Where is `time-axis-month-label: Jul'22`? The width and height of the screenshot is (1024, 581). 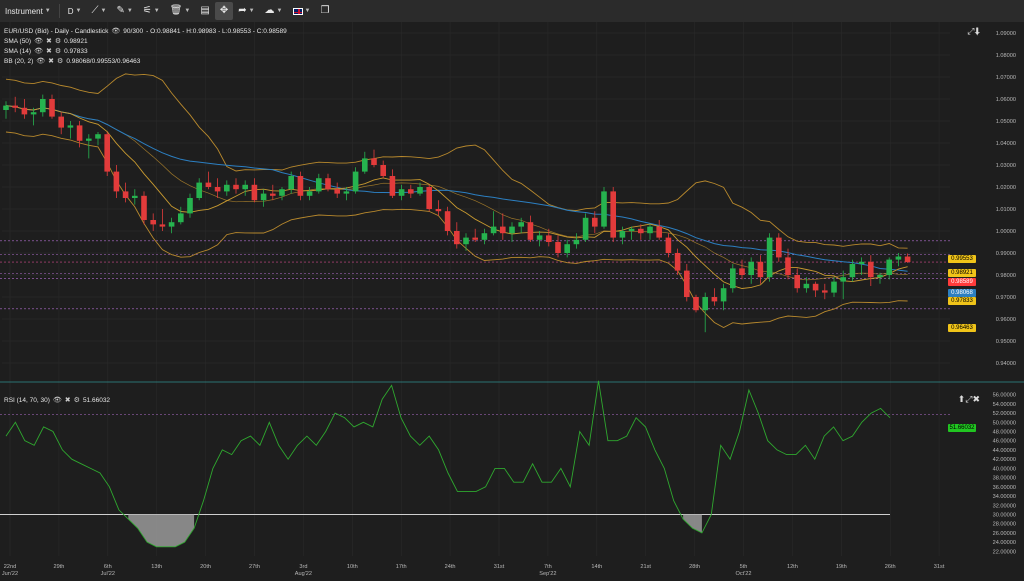
time-axis-month-label: Jul'22 is located at coordinates (108, 573).